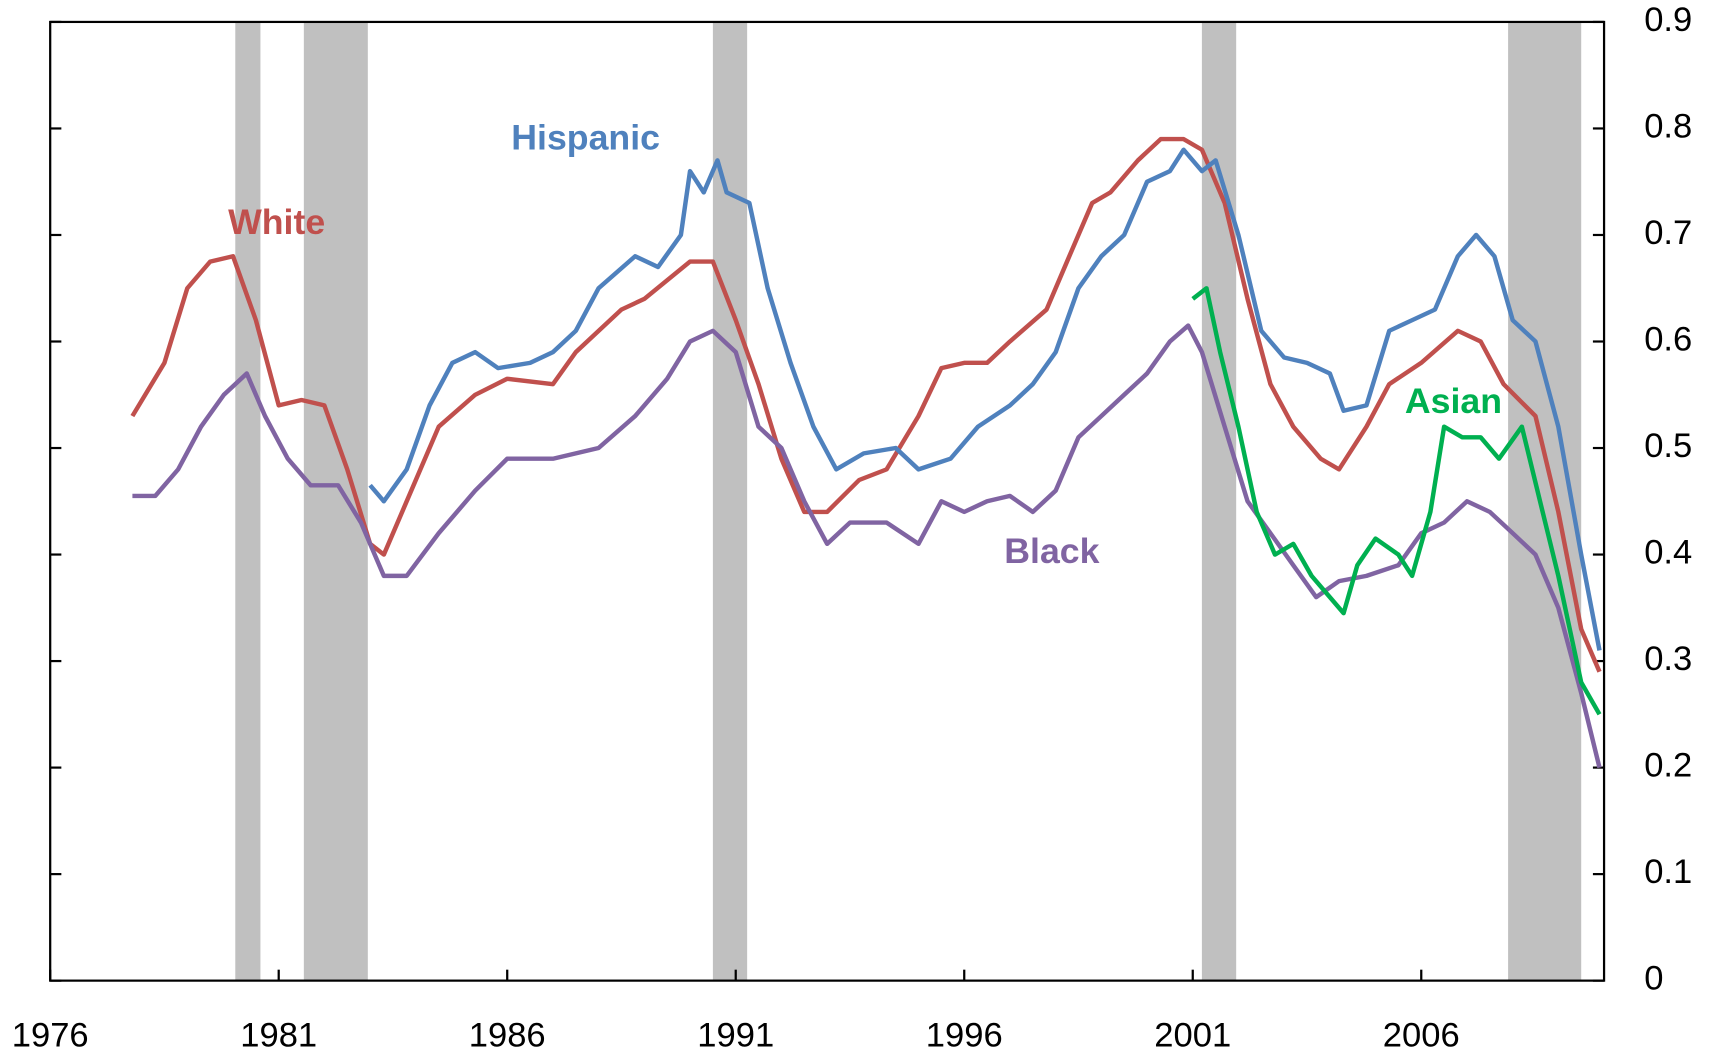 This screenshot has height=1064, width=1729. What do you see at coordinates (585, 138) in the screenshot?
I see `series-label: Hispanic` at bounding box center [585, 138].